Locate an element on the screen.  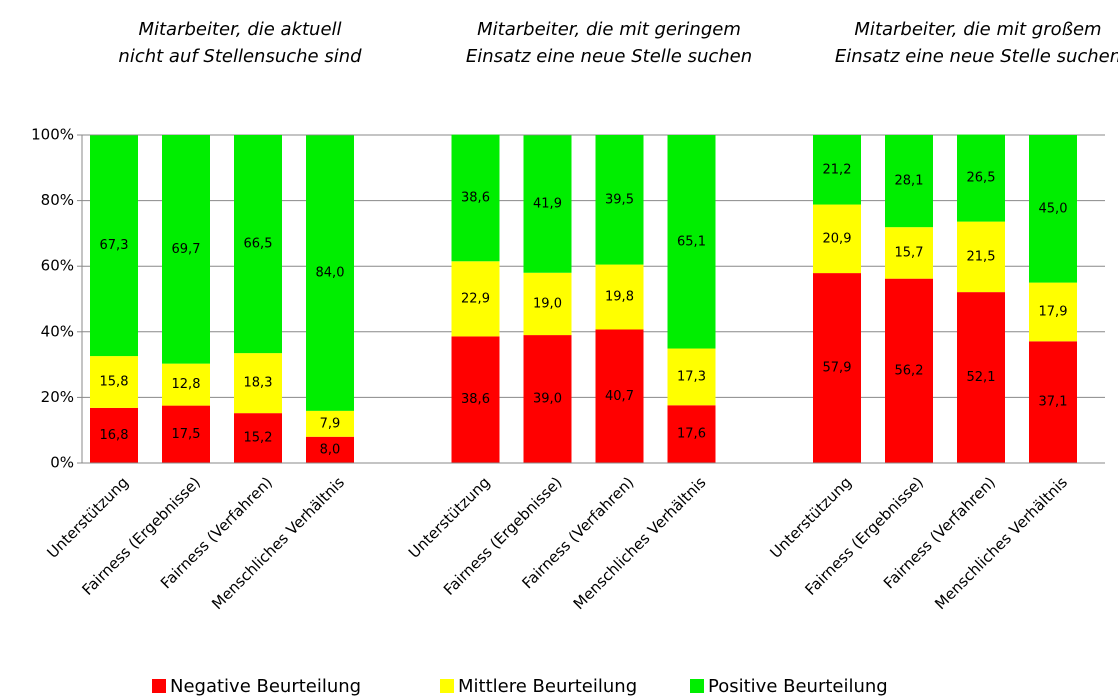
data-label: 40,7 is located at coordinates (619, 396).